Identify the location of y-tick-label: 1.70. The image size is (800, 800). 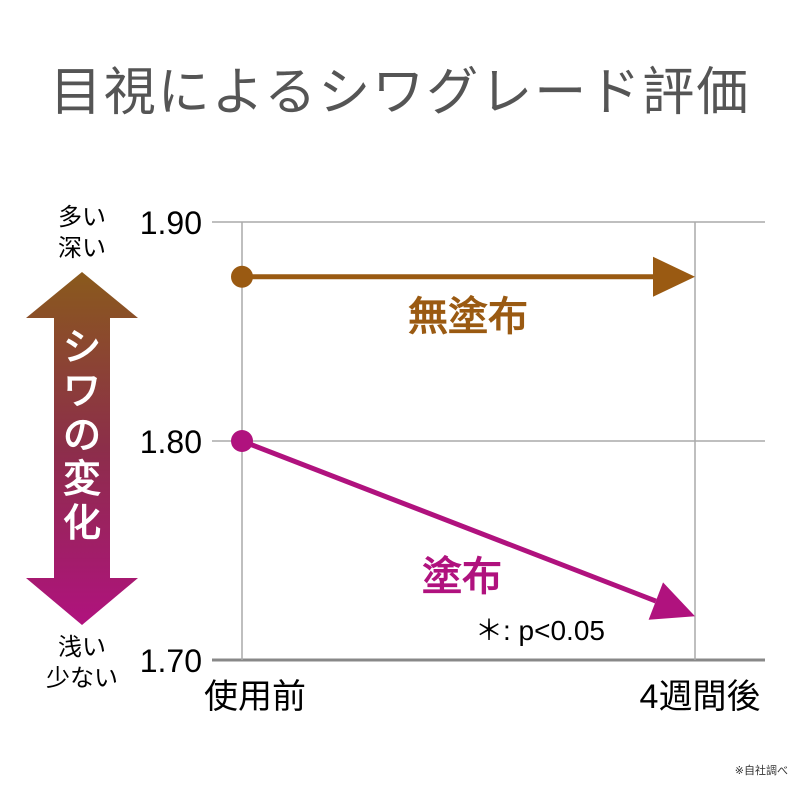
(171, 661).